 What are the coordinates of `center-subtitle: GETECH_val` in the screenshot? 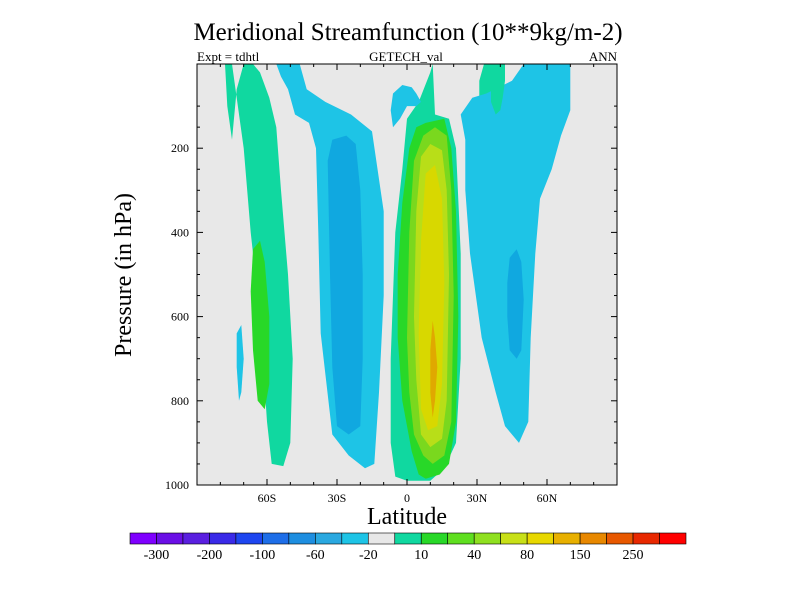 It's located at (406, 56).